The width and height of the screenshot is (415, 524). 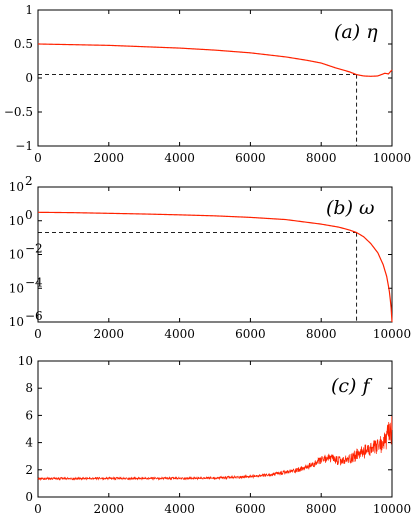 What do you see at coordinates (34, 282) in the screenshot?
I see `y-tick-exponent: −4` at bounding box center [34, 282].